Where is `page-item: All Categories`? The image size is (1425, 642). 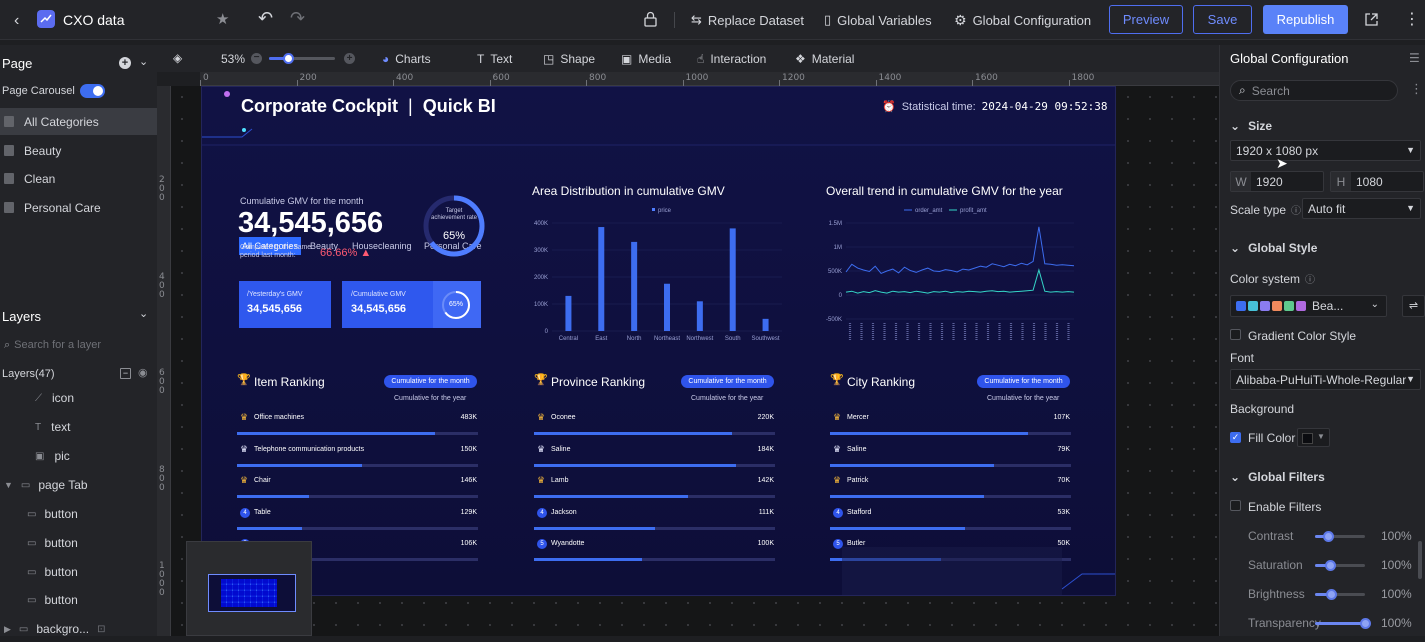
page-item: All Categories is located at coordinates (78, 121).